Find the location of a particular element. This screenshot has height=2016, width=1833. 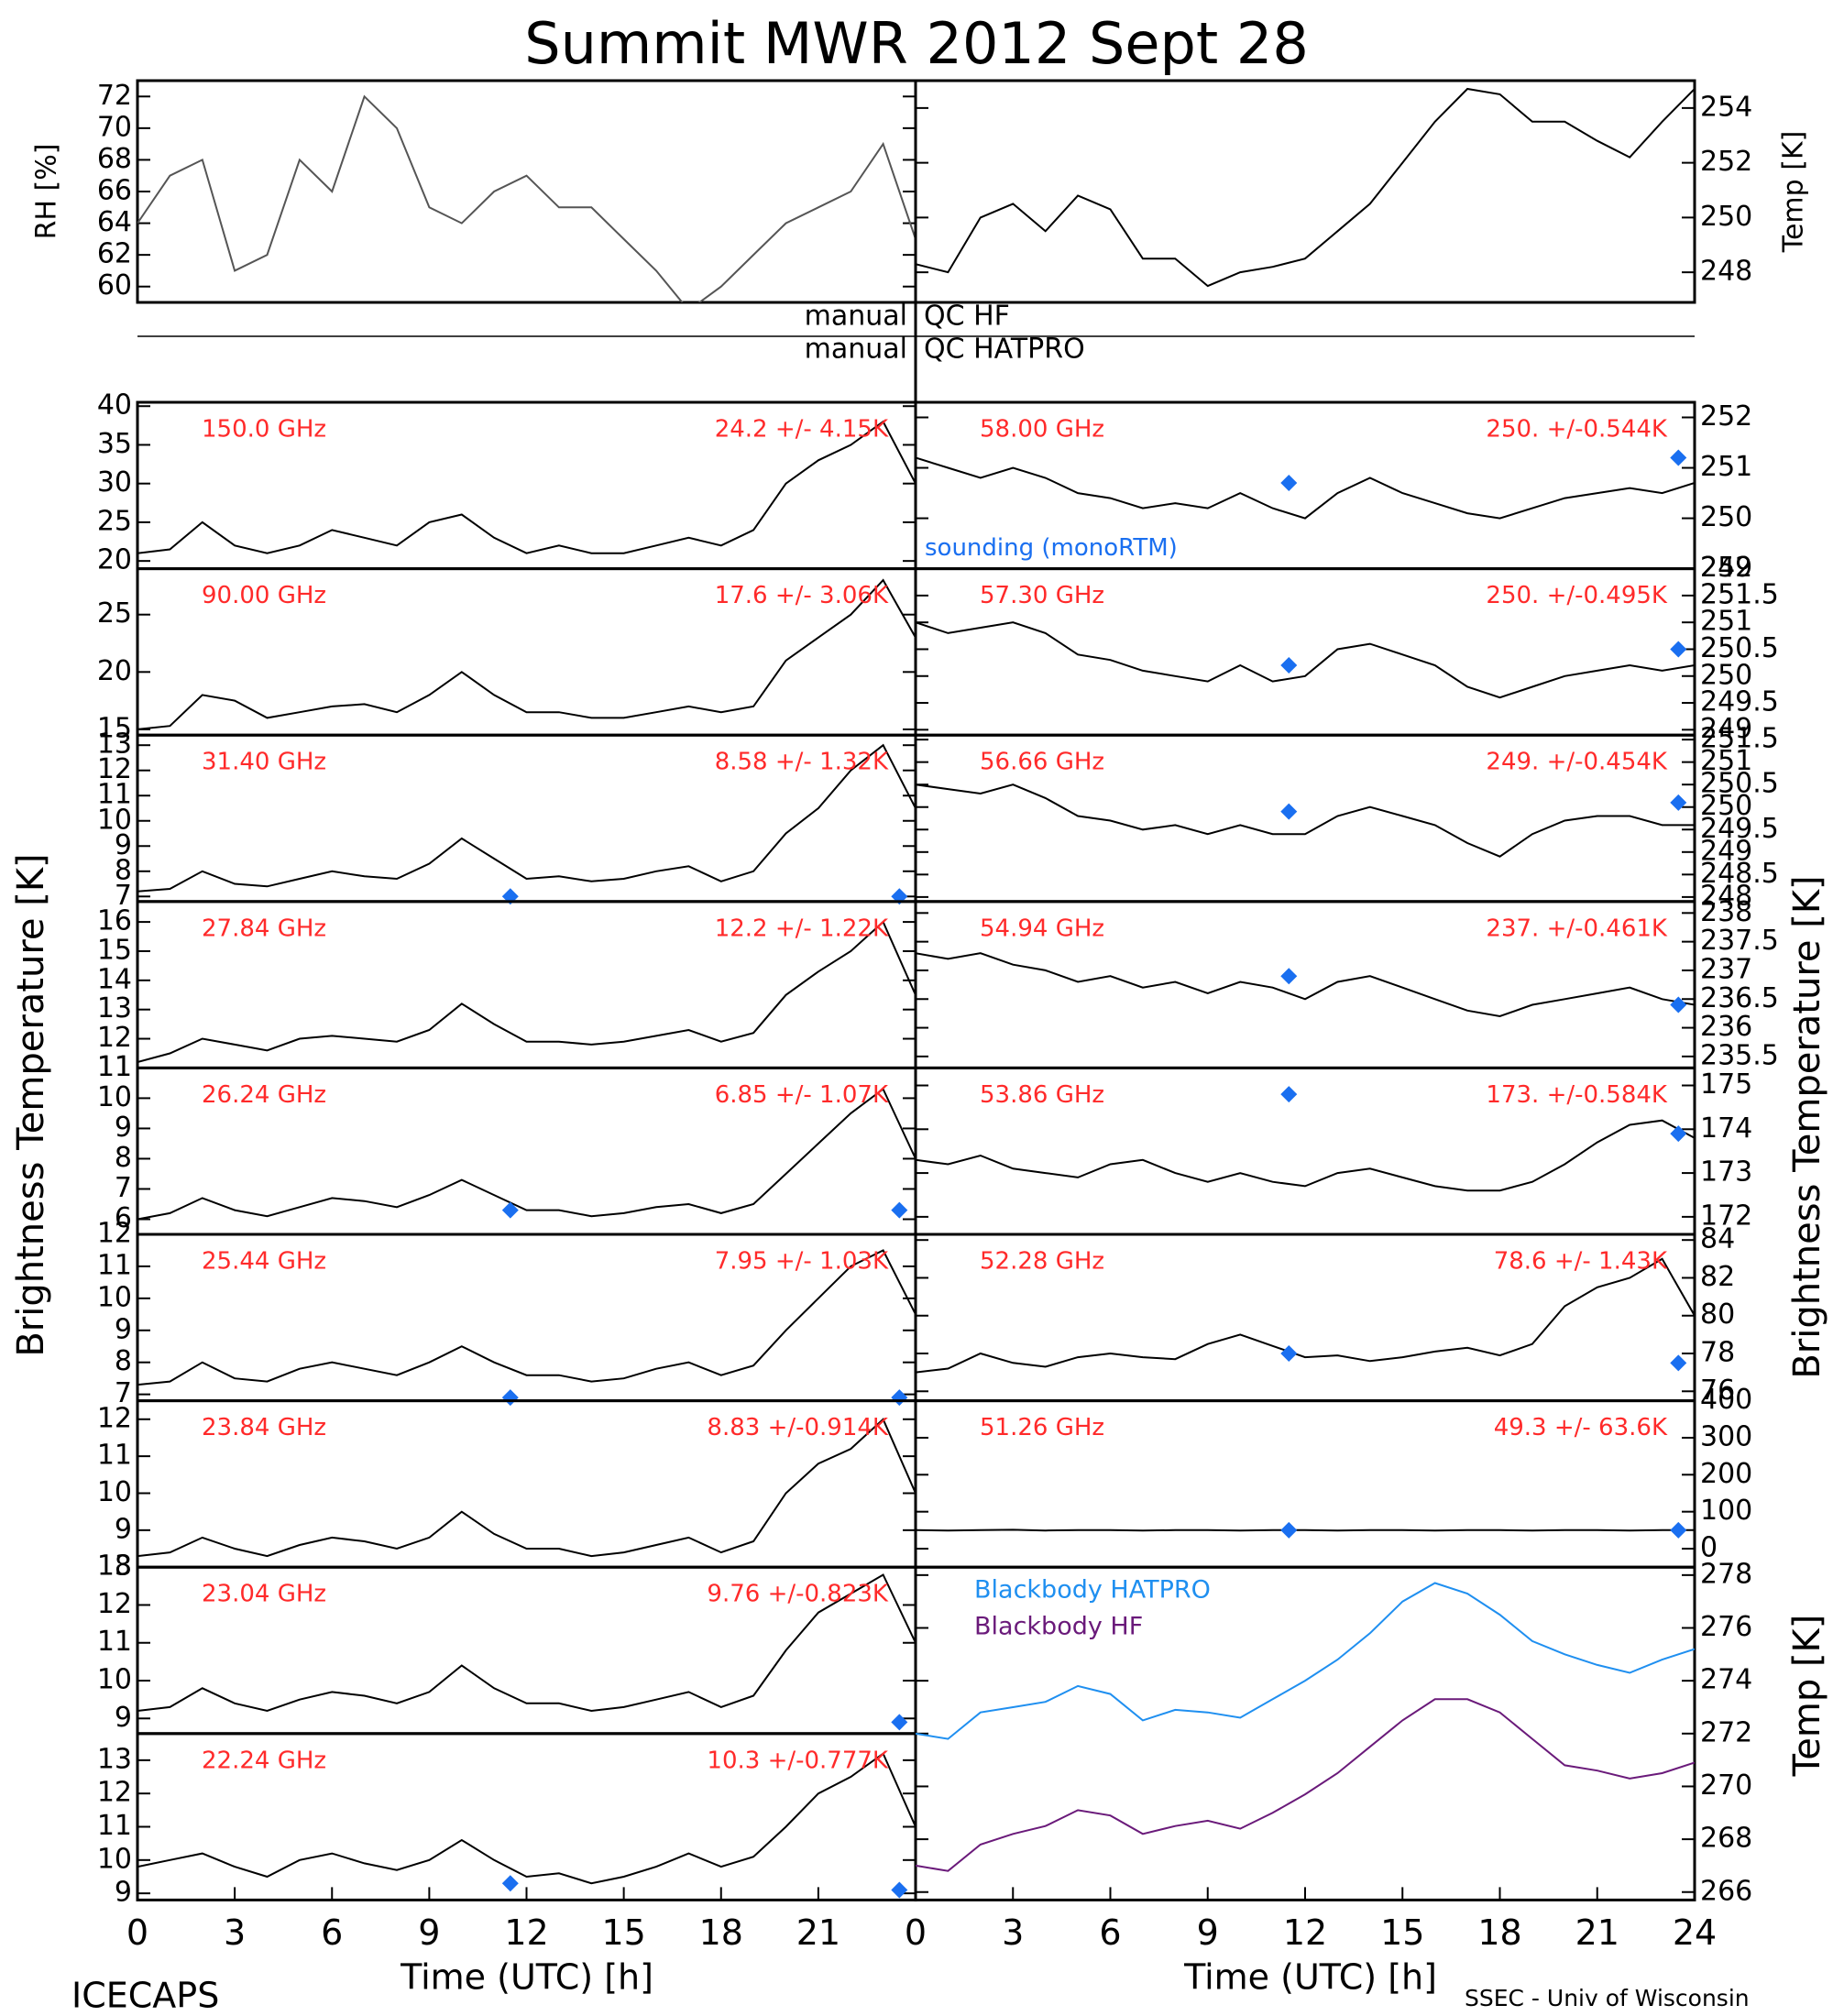

y-axis-label: Brightness Temperature [K] is located at coordinates (1807, 1126).